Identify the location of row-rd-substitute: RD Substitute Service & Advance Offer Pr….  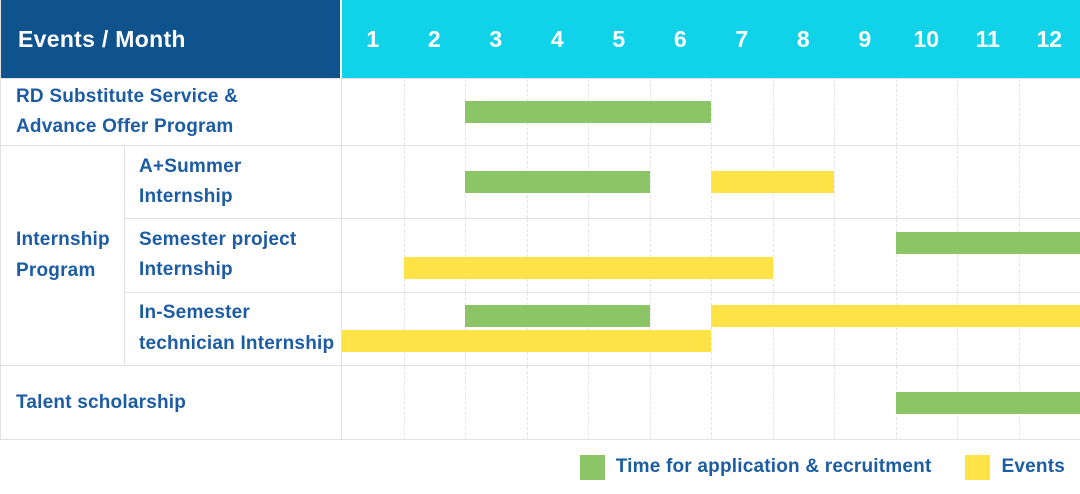
(540, 111).